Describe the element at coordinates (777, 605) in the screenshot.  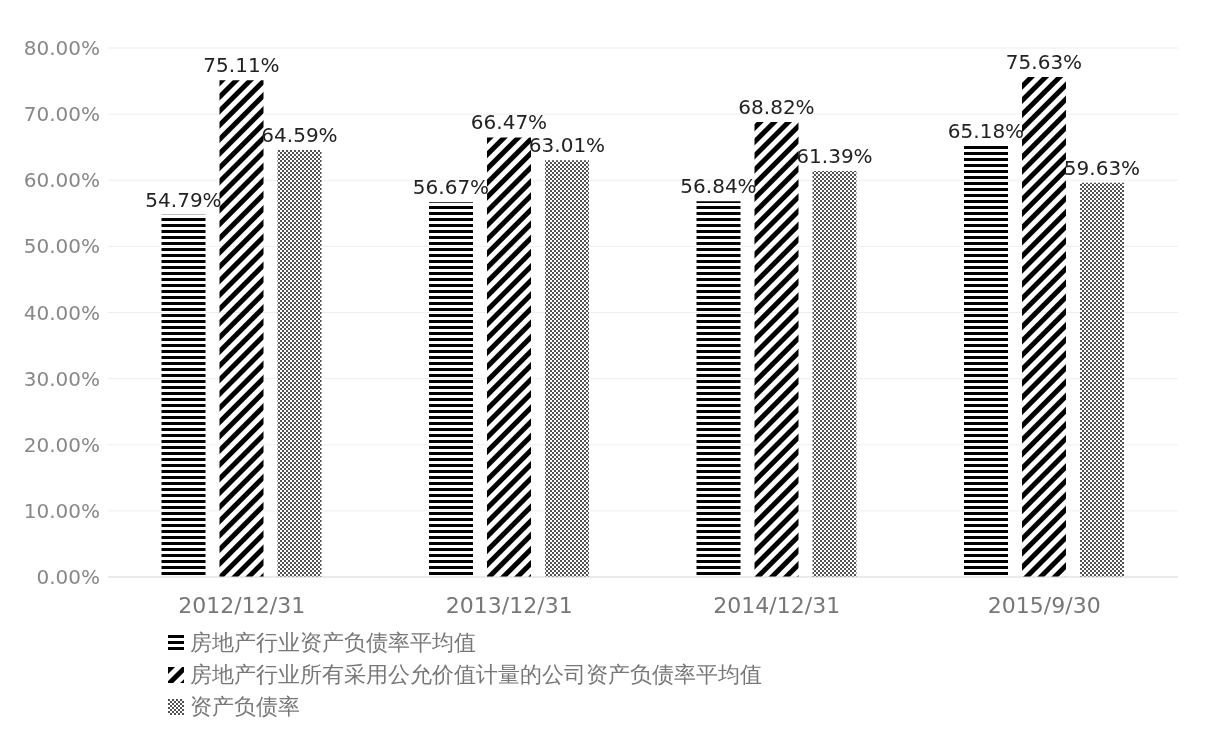
I see `x-tick-label: 2014/12/31` at that location.